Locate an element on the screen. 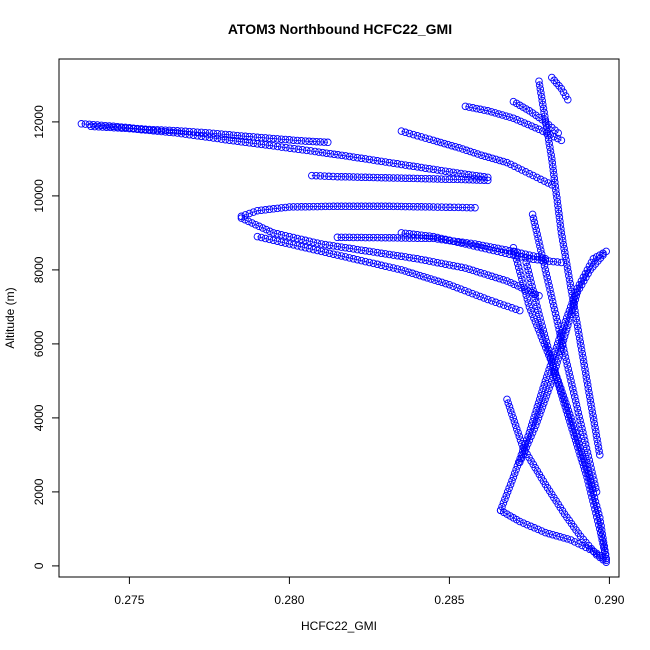 This screenshot has width=650, height=650. series-line is located at coordinates (289, 151).